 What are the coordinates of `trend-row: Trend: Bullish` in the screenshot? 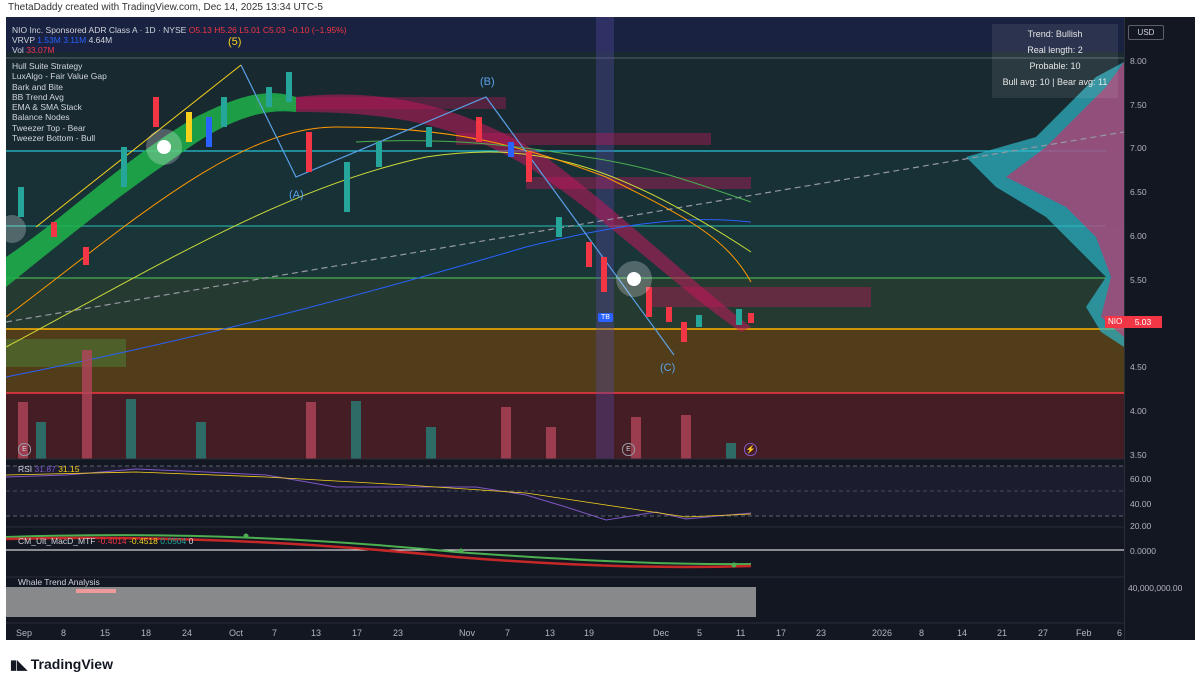 It's located at (1055, 34).